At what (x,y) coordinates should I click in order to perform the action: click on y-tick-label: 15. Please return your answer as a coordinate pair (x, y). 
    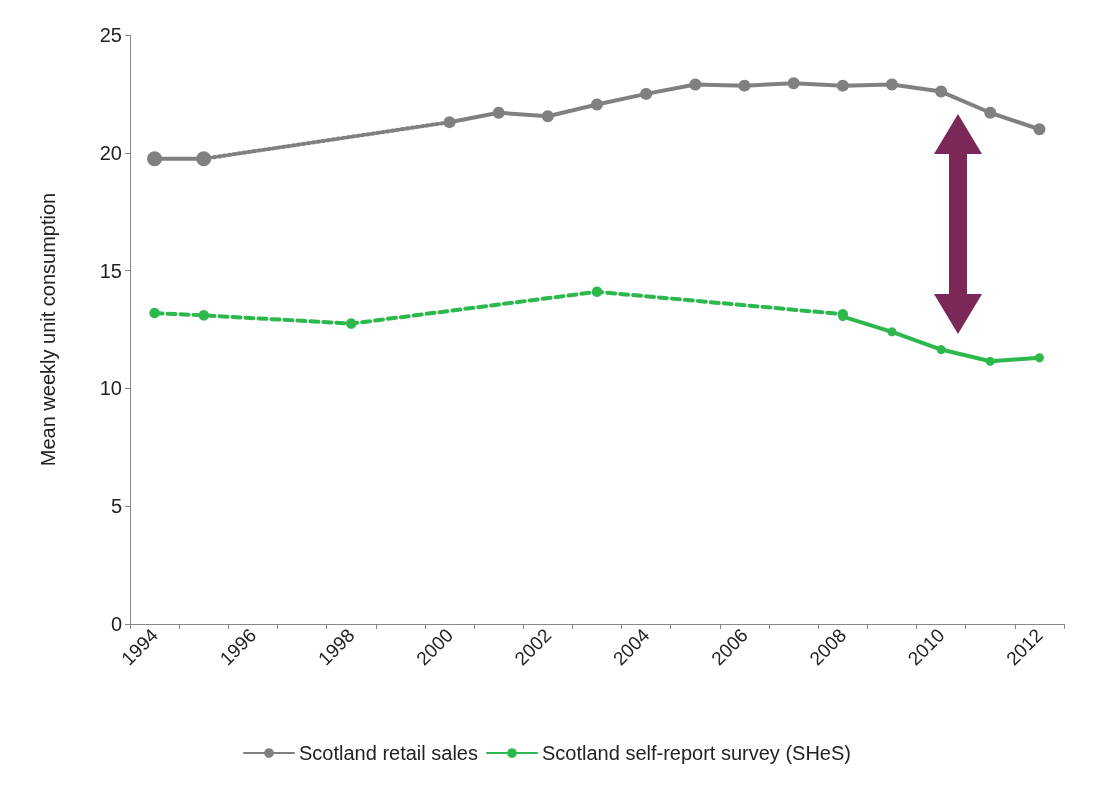
    Looking at the image, I should click on (110, 270).